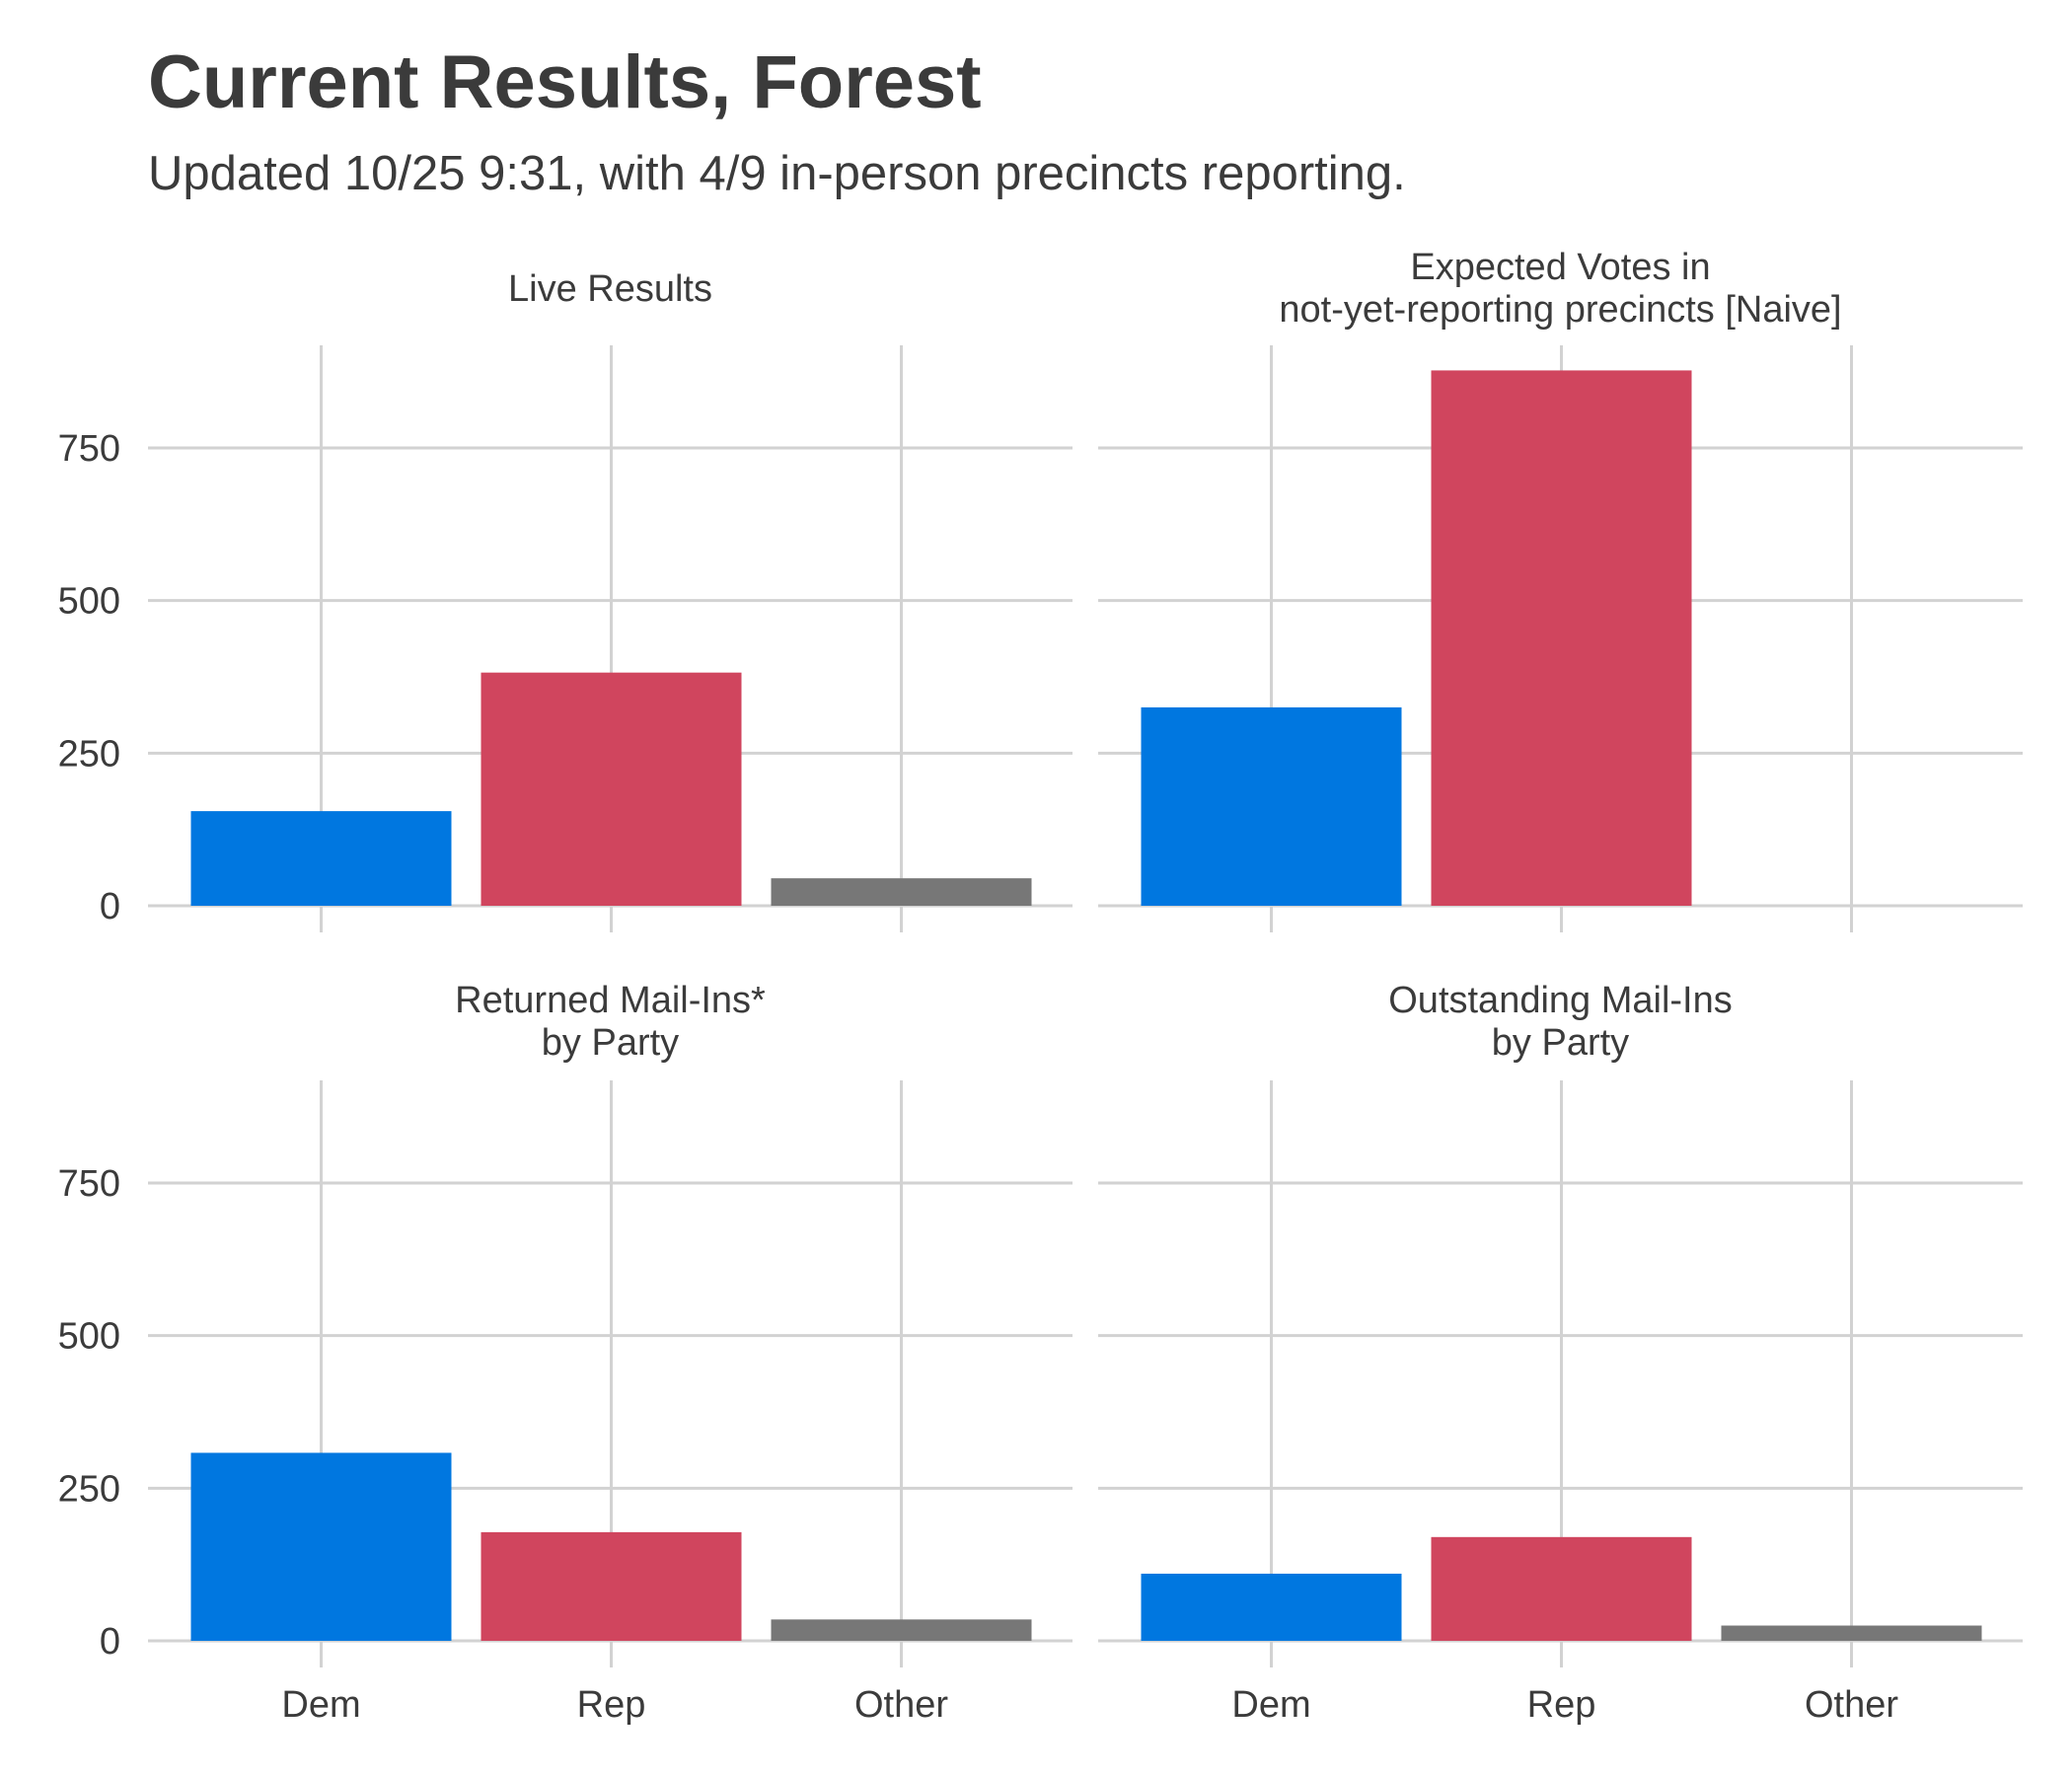  What do you see at coordinates (565, 82) in the screenshot?
I see `chart-title: Current Results, Forest` at bounding box center [565, 82].